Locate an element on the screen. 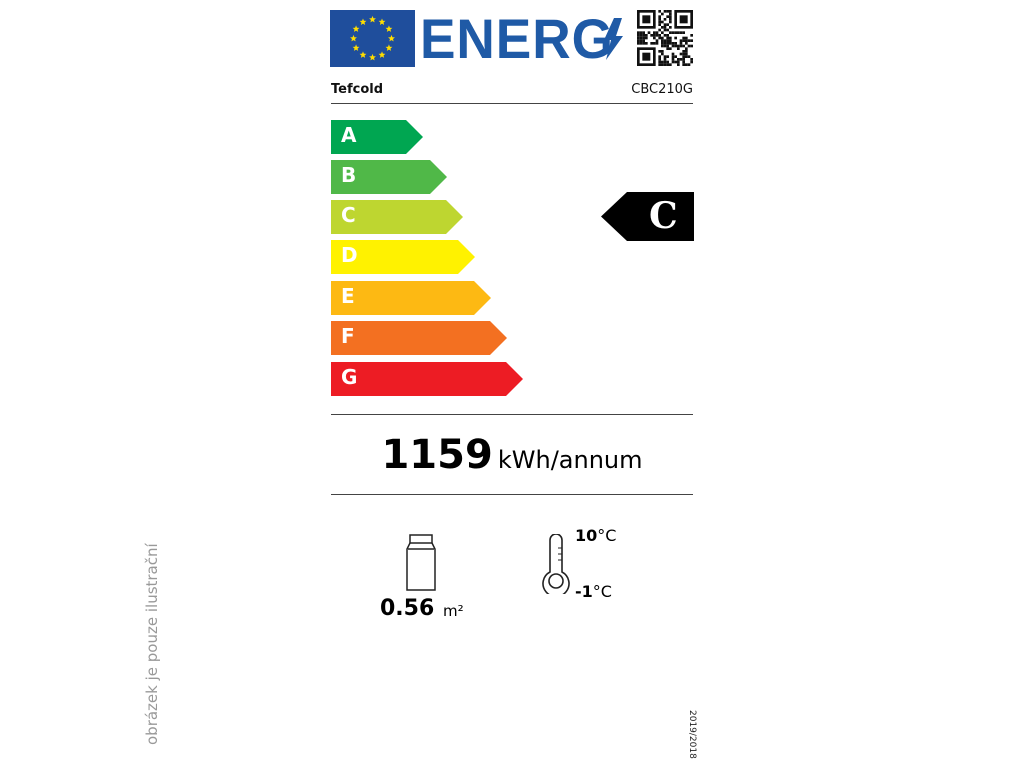  consumption-unit: kWh/annum is located at coordinates (570, 460).